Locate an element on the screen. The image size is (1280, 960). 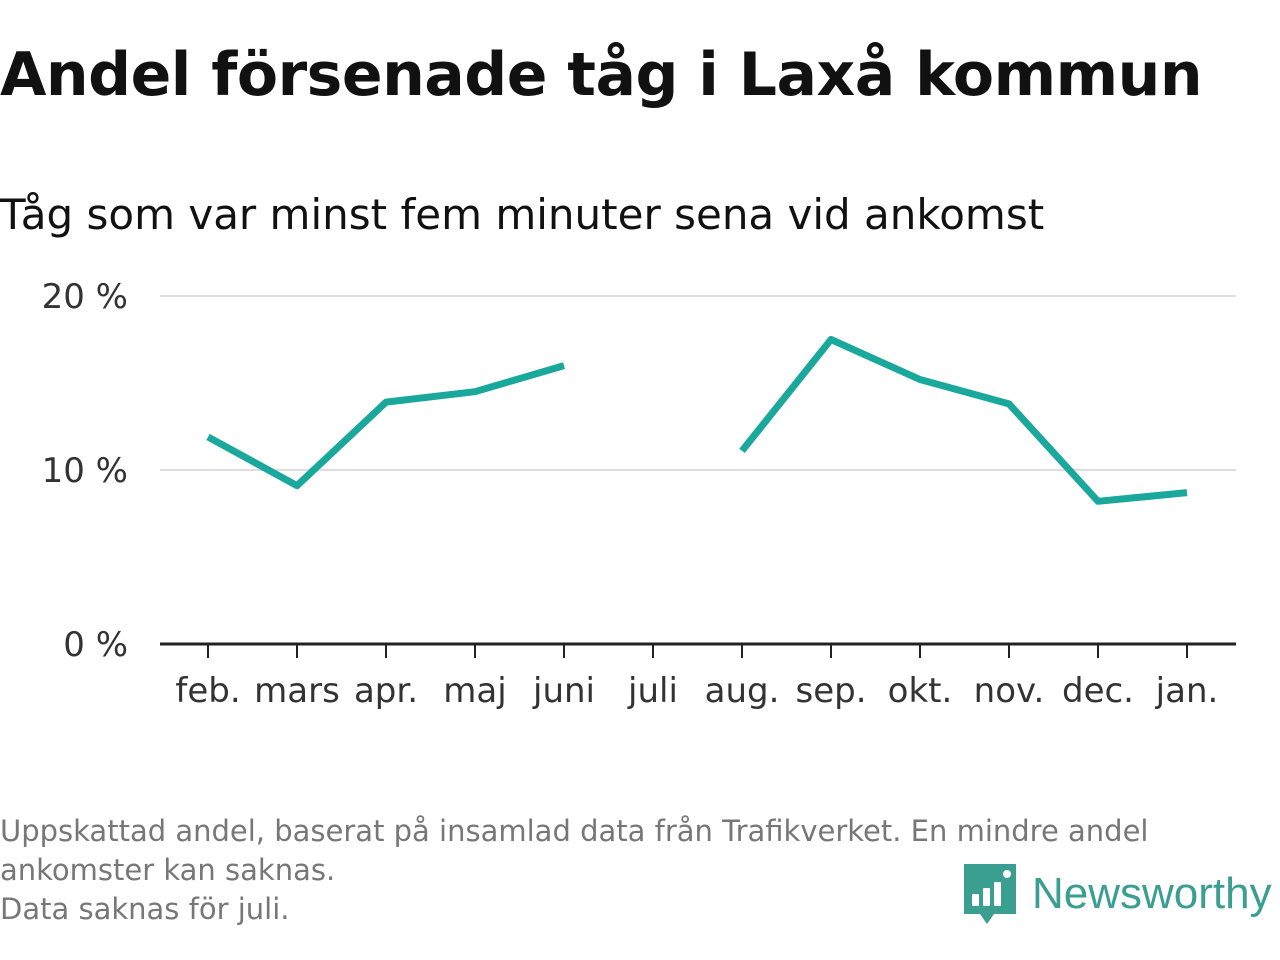
footnote-missing-data-note: Data saknas för juli. is located at coordinates (145, 909).